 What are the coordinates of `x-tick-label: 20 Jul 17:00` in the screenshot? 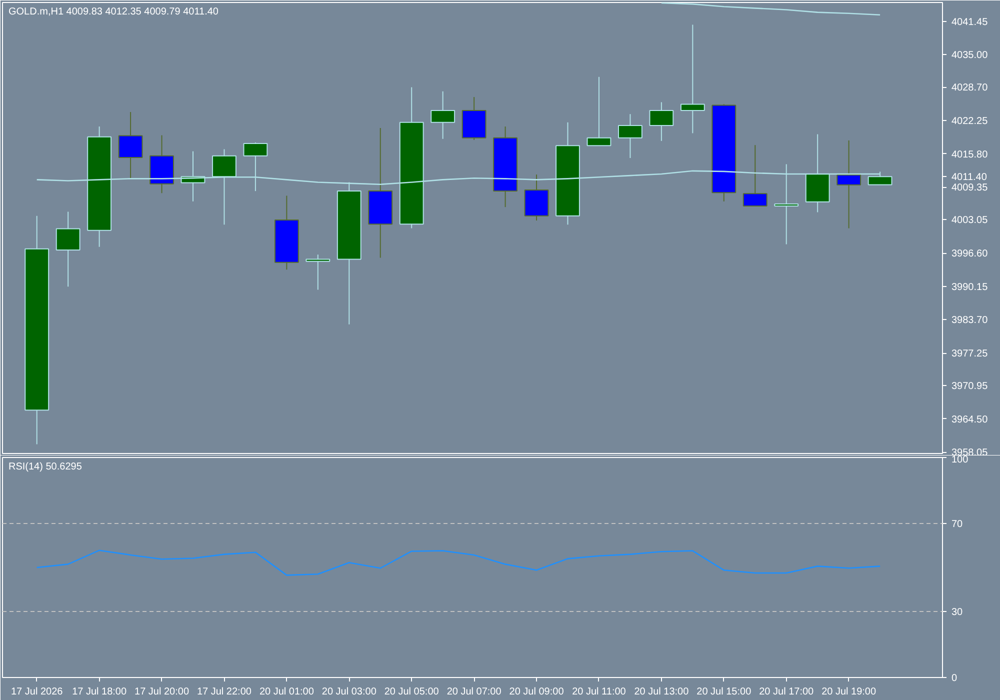 It's located at (786, 692).